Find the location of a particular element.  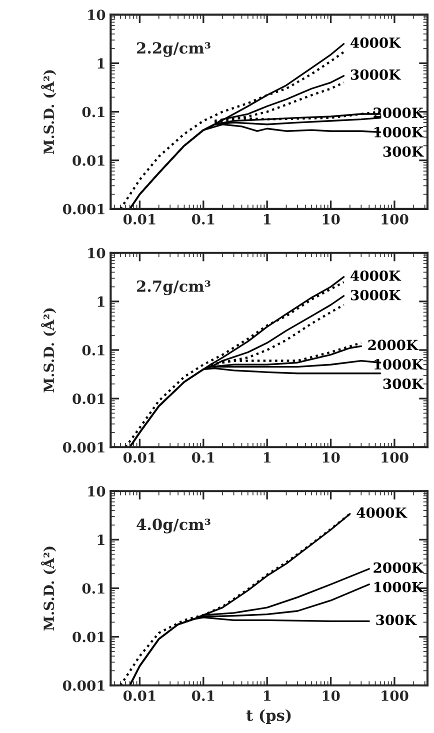

x-axis-title: t (ps) is located at coordinates (268, 716).